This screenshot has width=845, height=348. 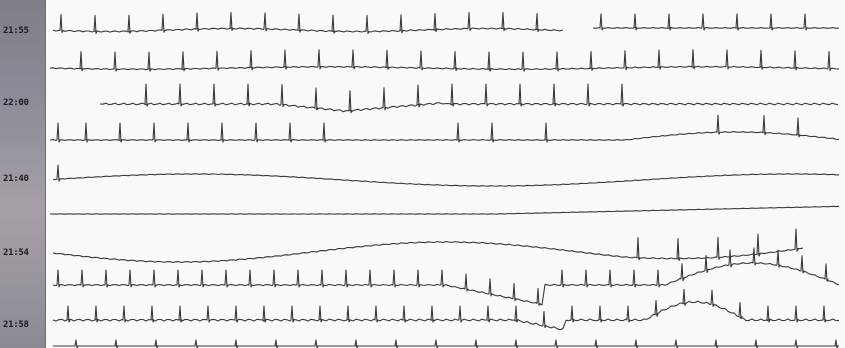 I want to click on ecg-trace-row-1a, so click(x=308, y=23).